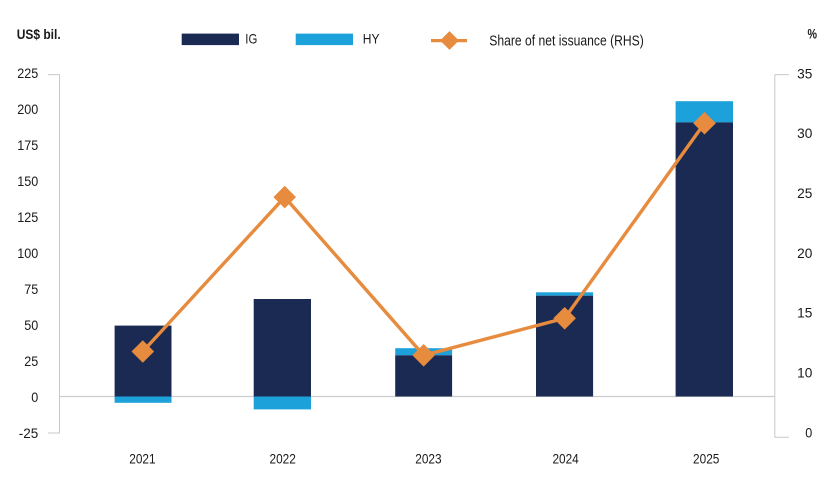 The image size is (830, 480). What do you see at coordinates (706, 459) in the screenshot?
I see `svg-text: 2025` at bounding box center [706, 459].